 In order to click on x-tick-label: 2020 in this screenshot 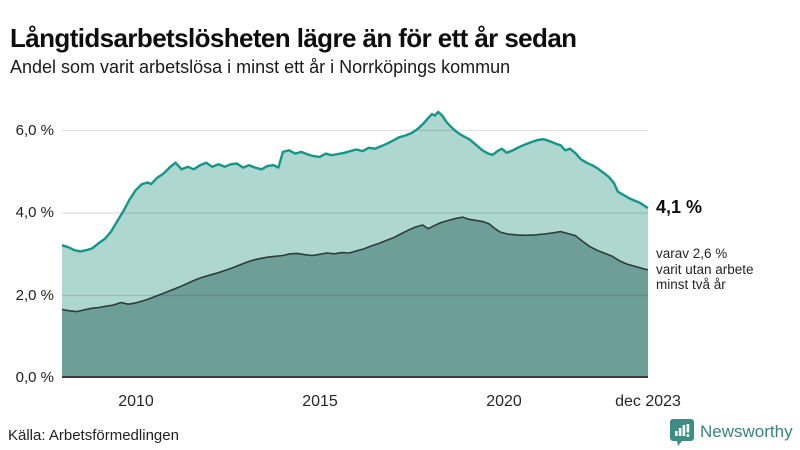, I will do `click(504, 401)`.